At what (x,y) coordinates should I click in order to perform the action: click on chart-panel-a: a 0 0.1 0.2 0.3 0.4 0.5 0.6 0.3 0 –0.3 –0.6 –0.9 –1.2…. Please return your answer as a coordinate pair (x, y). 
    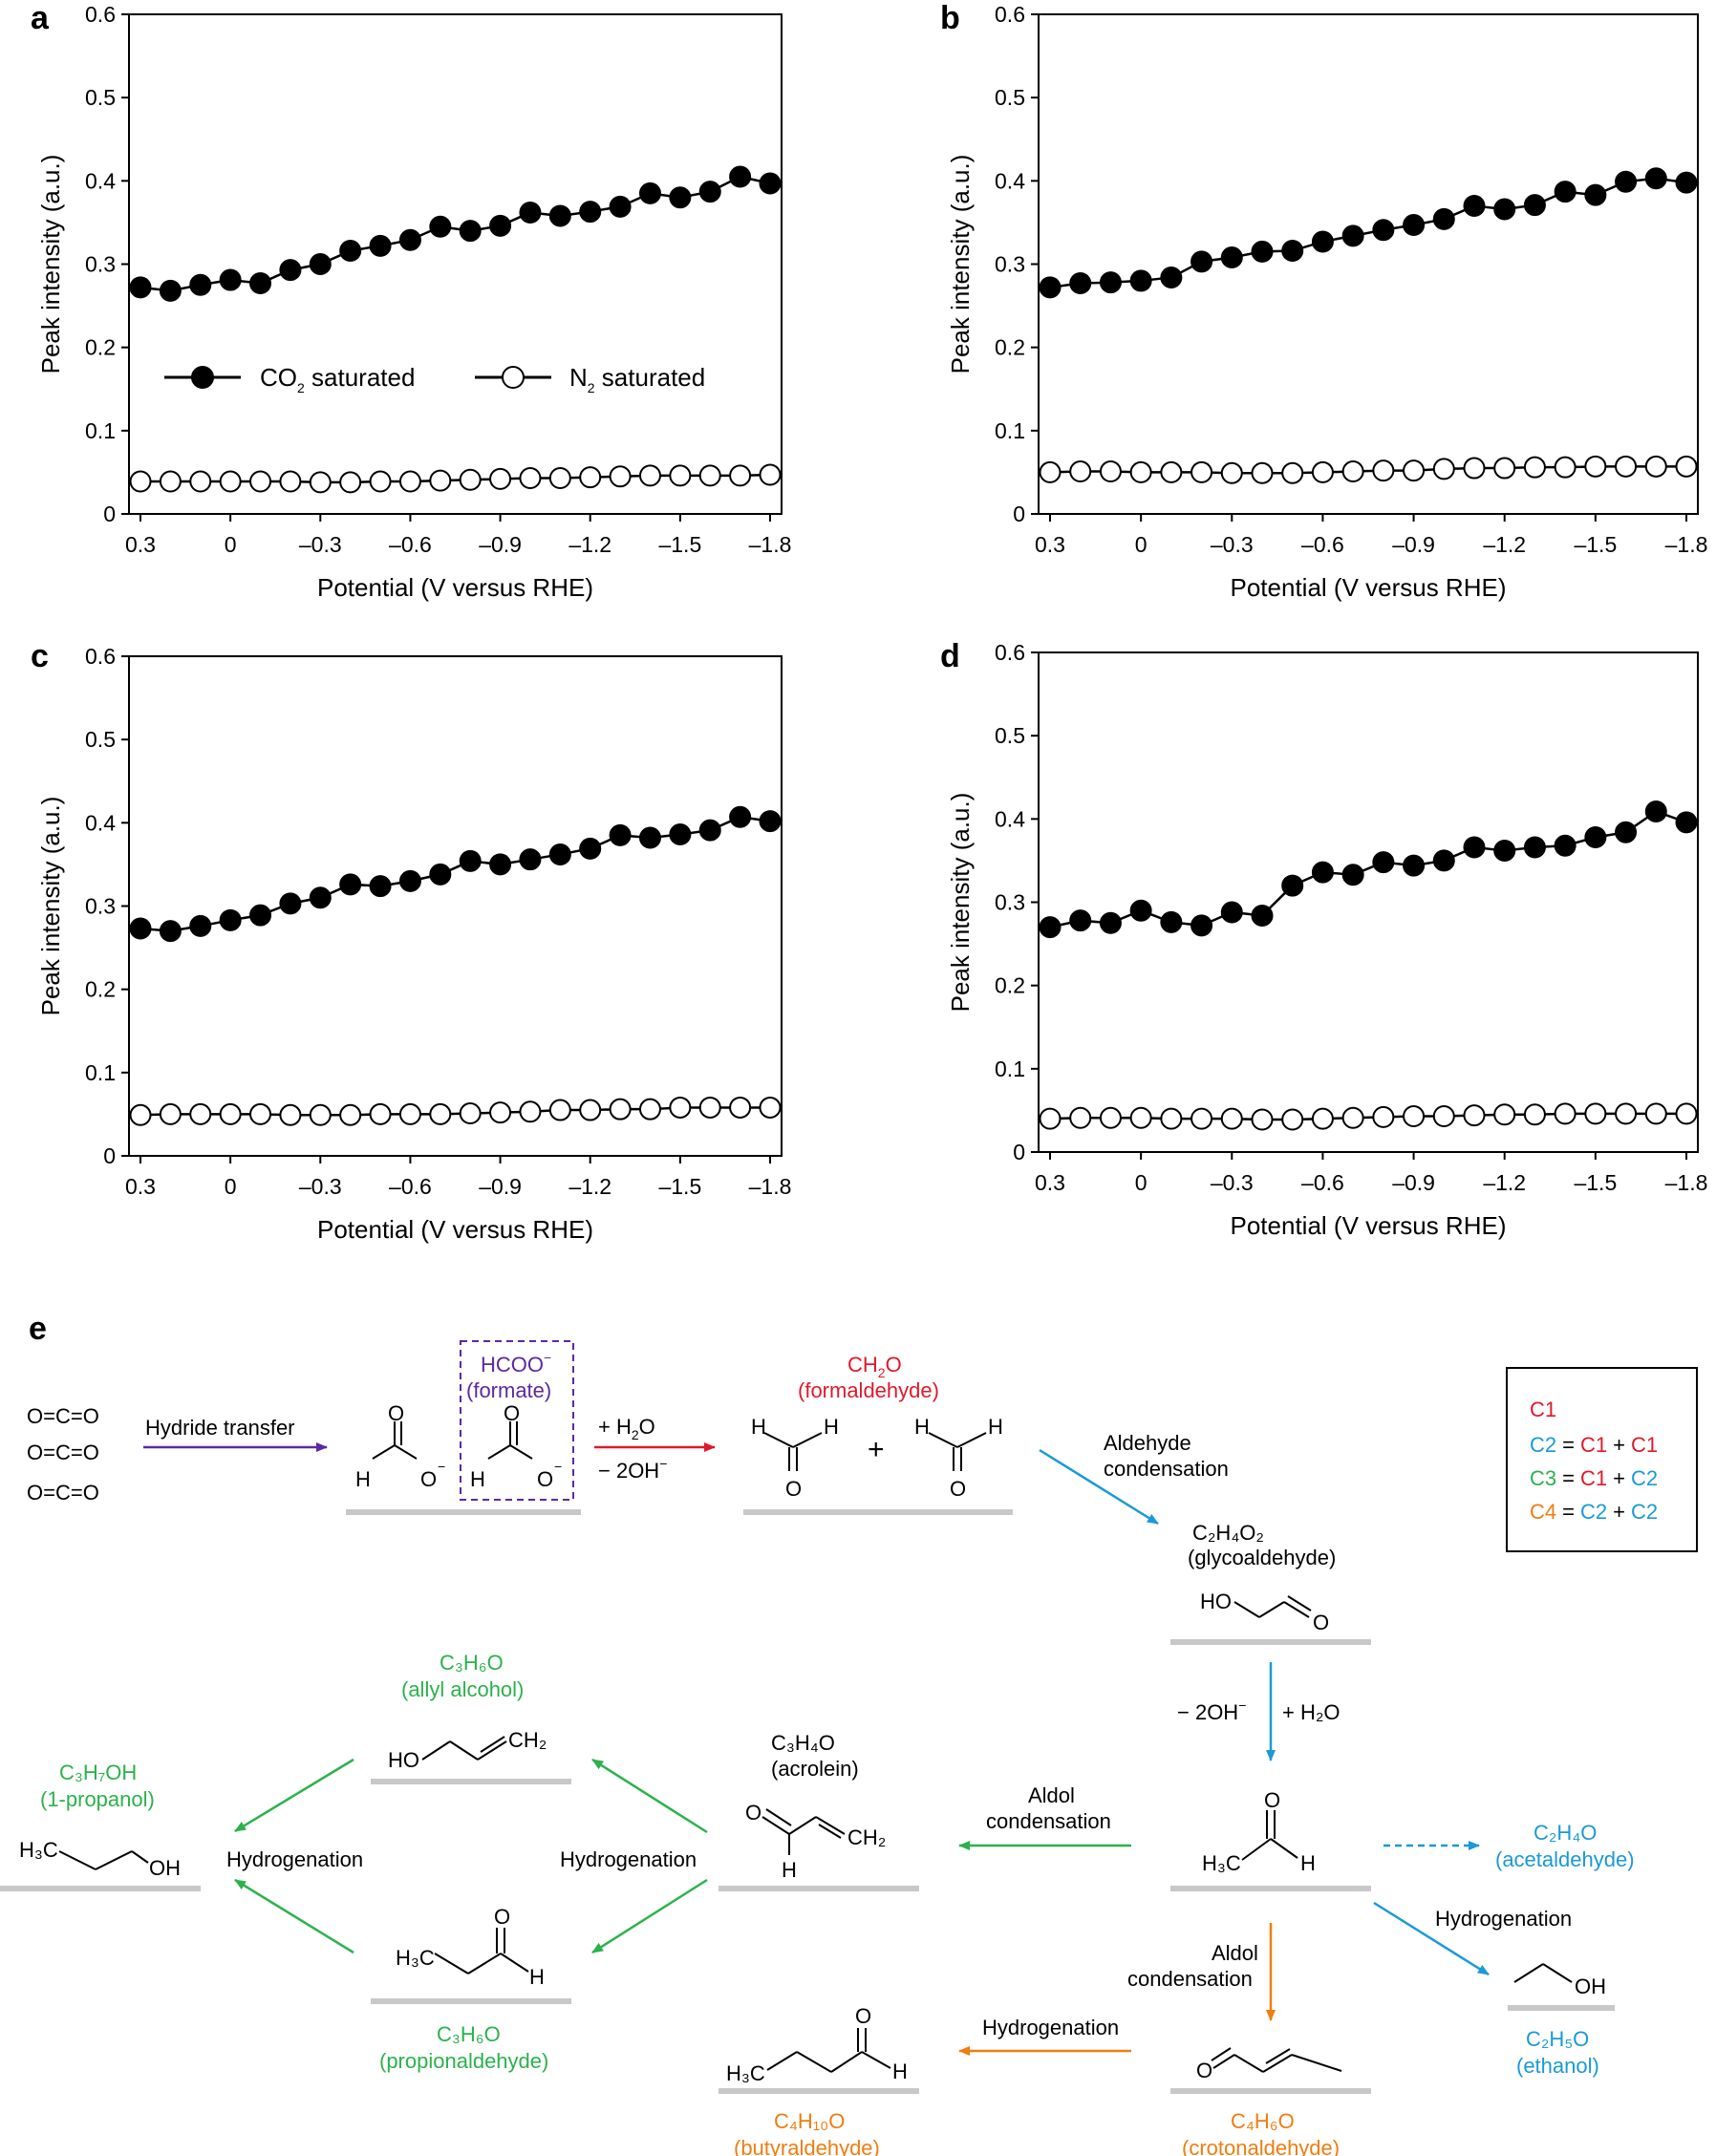
    Looking at the image, I should click on (411, 301).